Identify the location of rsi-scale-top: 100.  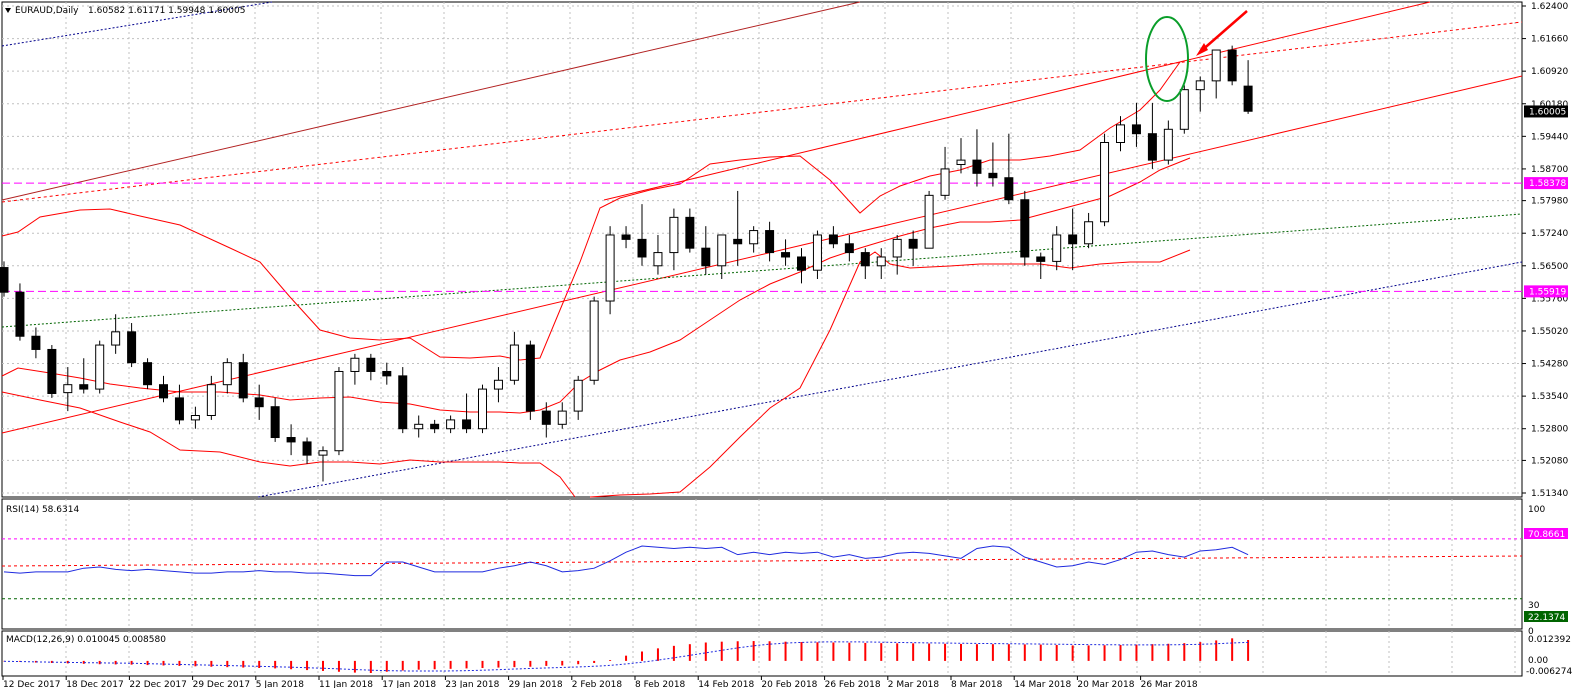
(1536, 510).